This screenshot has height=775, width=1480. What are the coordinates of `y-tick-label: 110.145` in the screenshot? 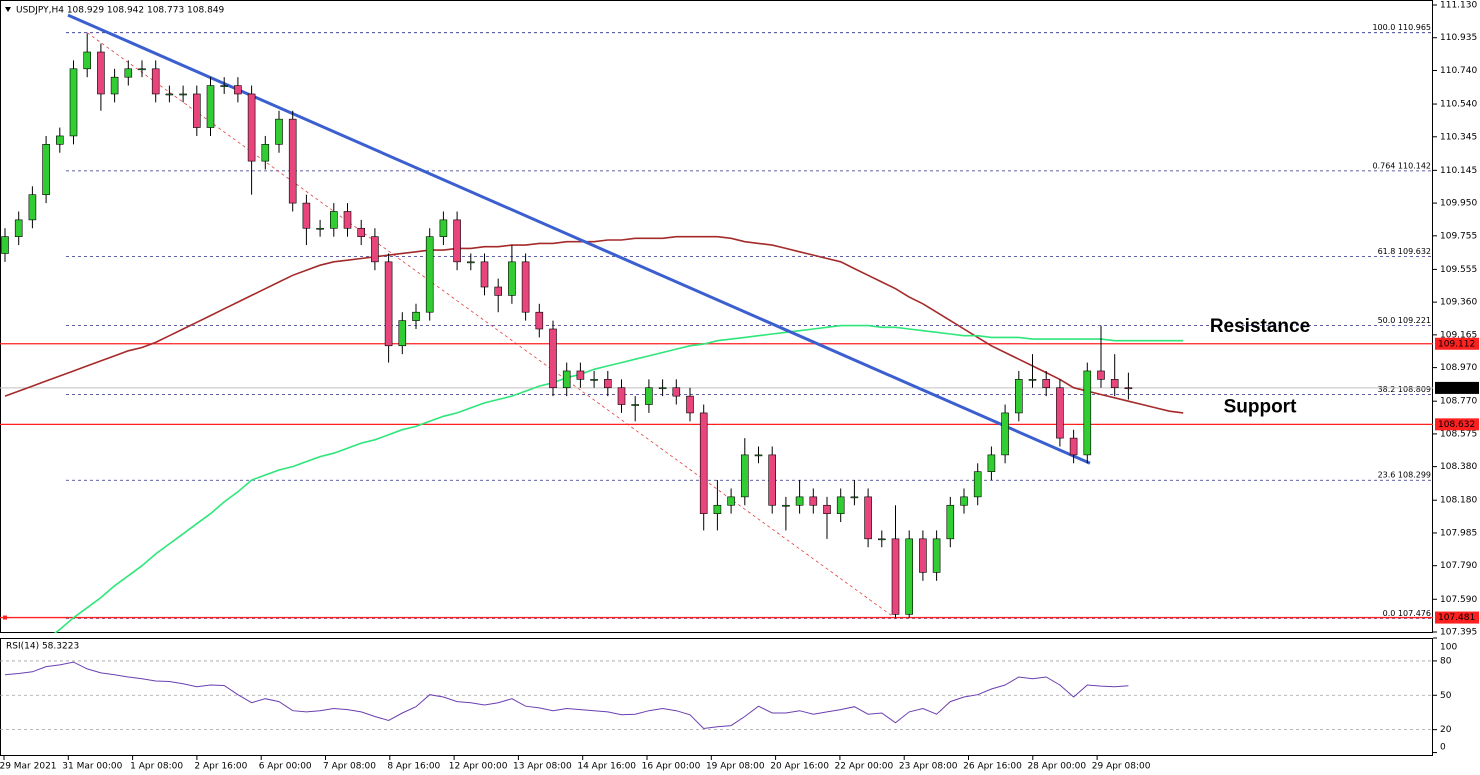 It's located at (1458, 171).